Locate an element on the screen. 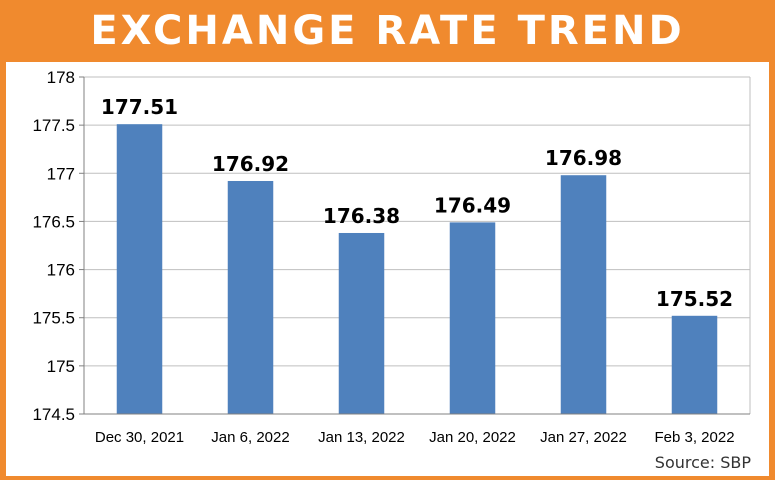  y-tick-label: 175 is located at coordinates (61, 366).